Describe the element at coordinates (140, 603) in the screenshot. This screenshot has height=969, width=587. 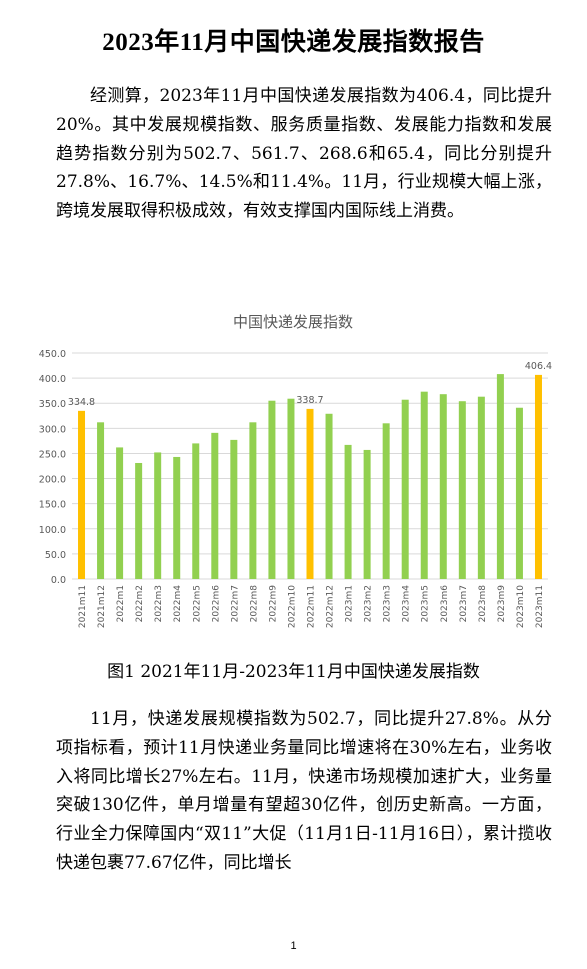
I see `x-tick-label: 2022m2` at that location.